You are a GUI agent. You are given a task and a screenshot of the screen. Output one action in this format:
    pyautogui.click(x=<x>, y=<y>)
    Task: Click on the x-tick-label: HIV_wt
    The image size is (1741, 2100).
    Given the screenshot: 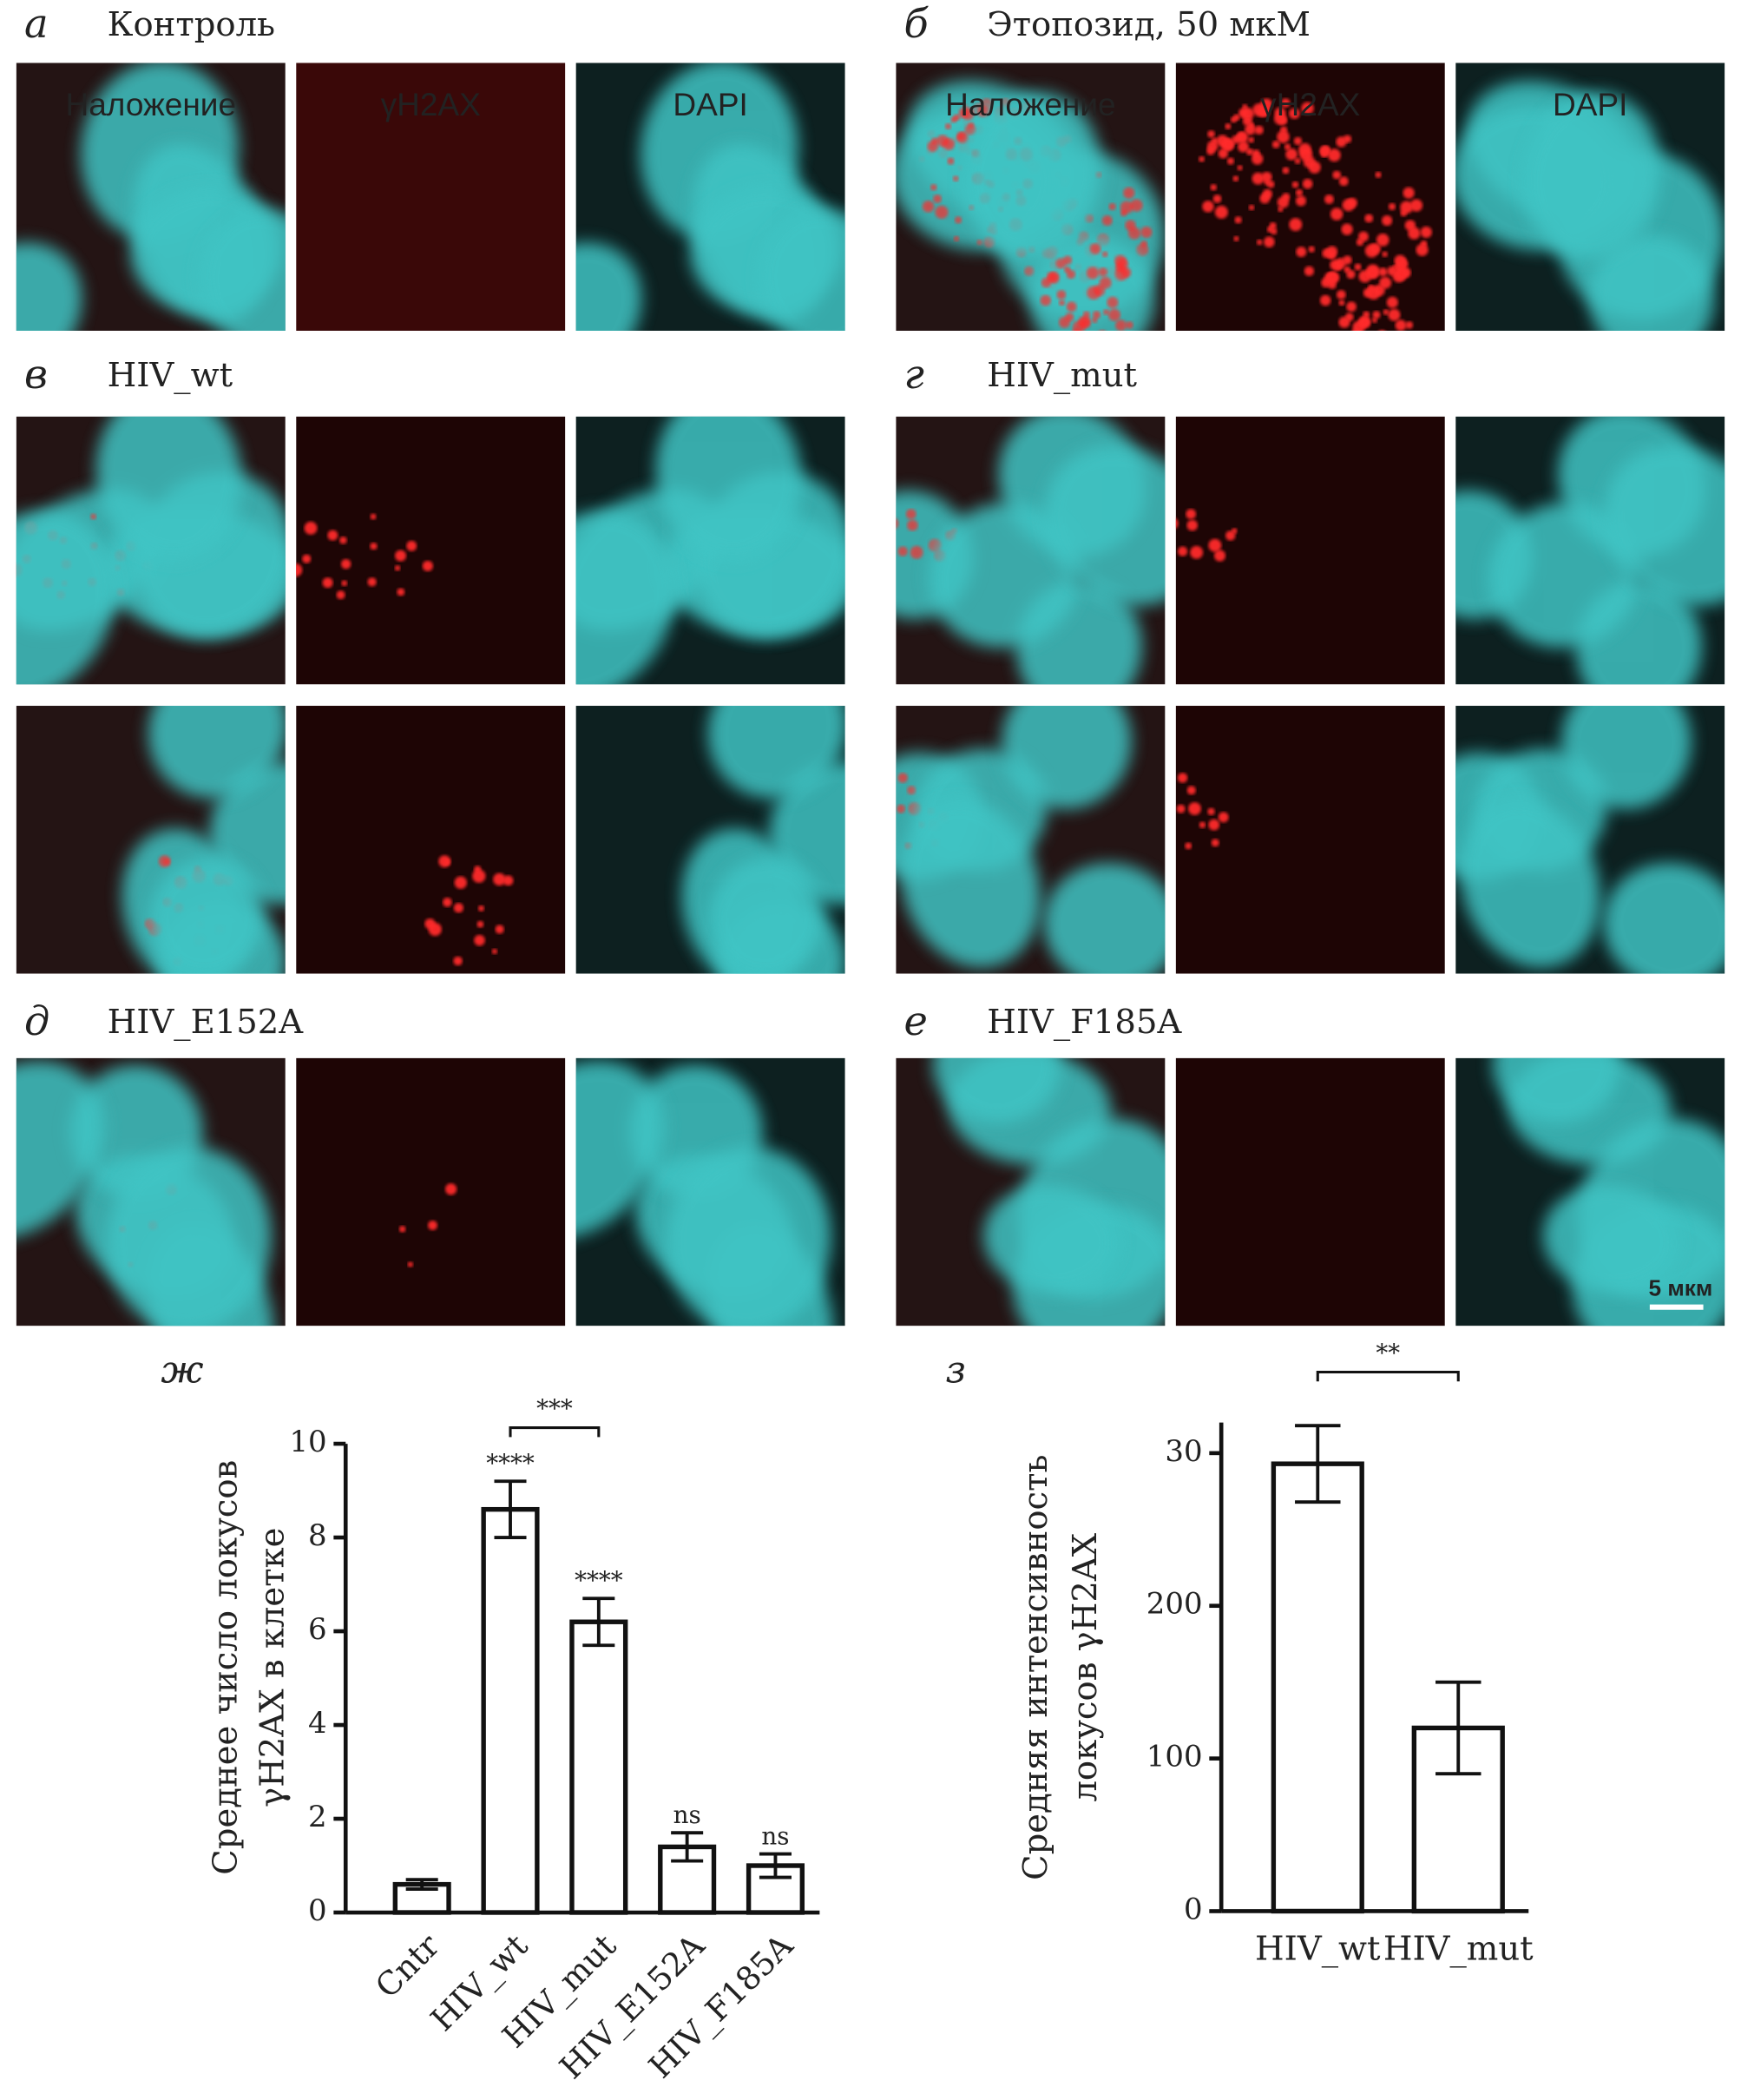 What is the action you would take?
    pyautogui.click(x=1318, y=1949)
    